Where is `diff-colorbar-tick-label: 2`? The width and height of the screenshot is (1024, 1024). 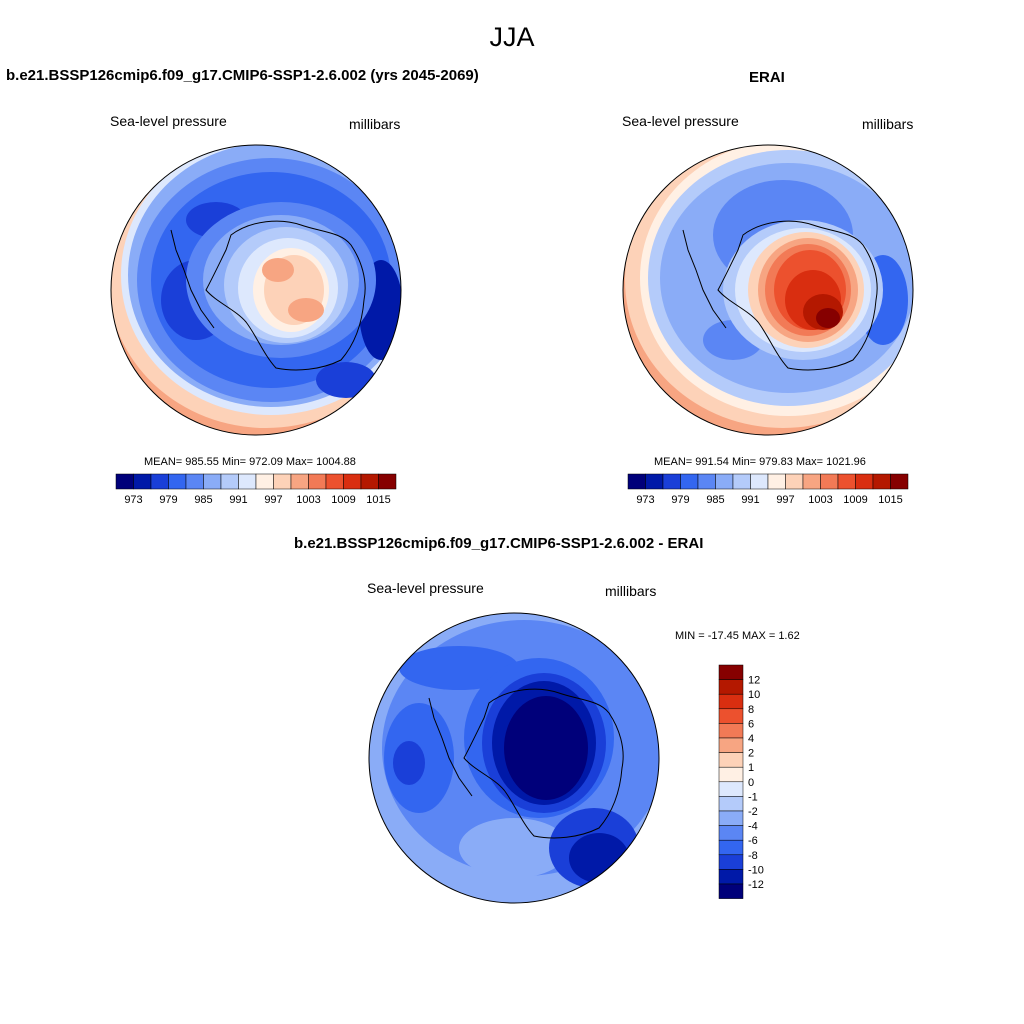 diff-colorbar-tick-label: 2 is located at coordinates (751, 754).